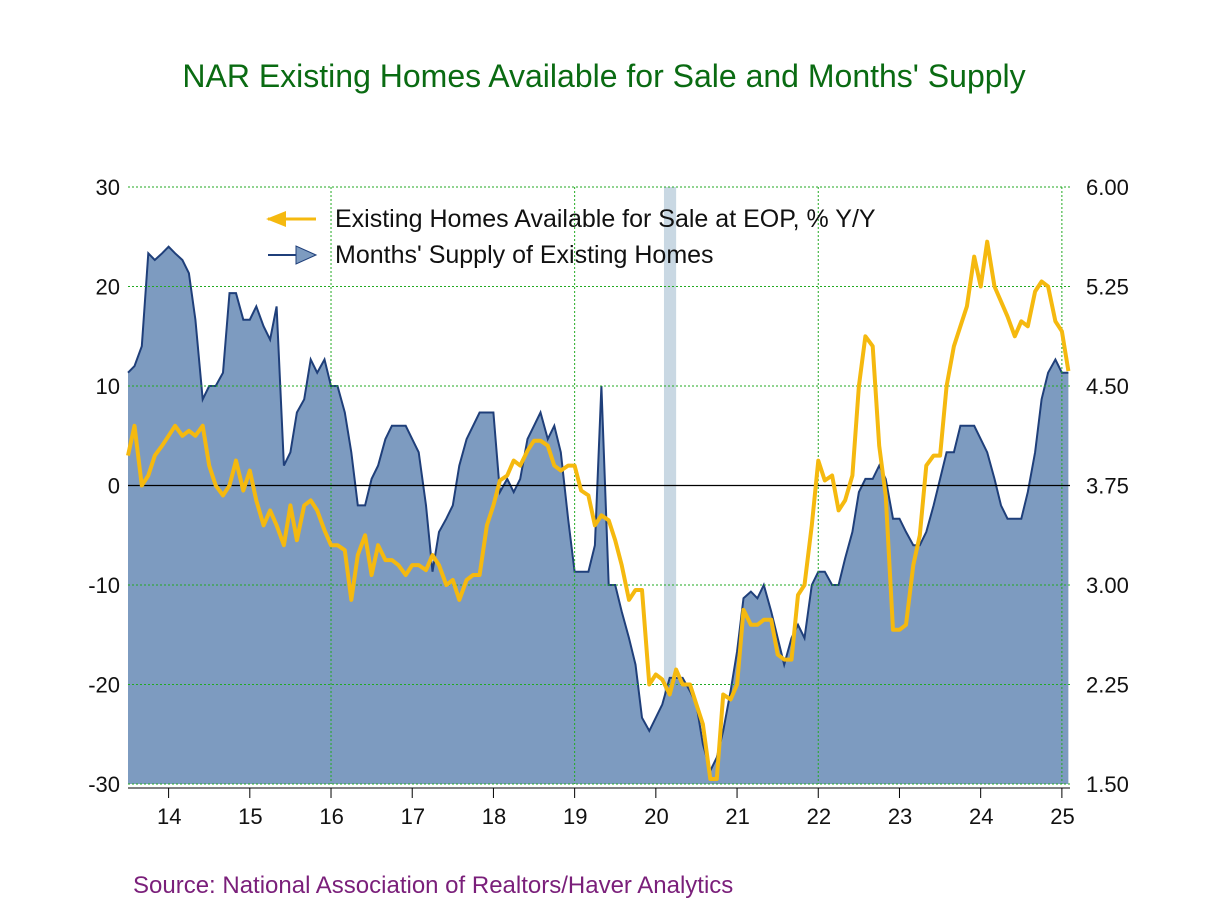  What do you see at coordinates (819, 816) in the screenshot?
I see `x-tick-label: 22` at bounding box center [819, 816].